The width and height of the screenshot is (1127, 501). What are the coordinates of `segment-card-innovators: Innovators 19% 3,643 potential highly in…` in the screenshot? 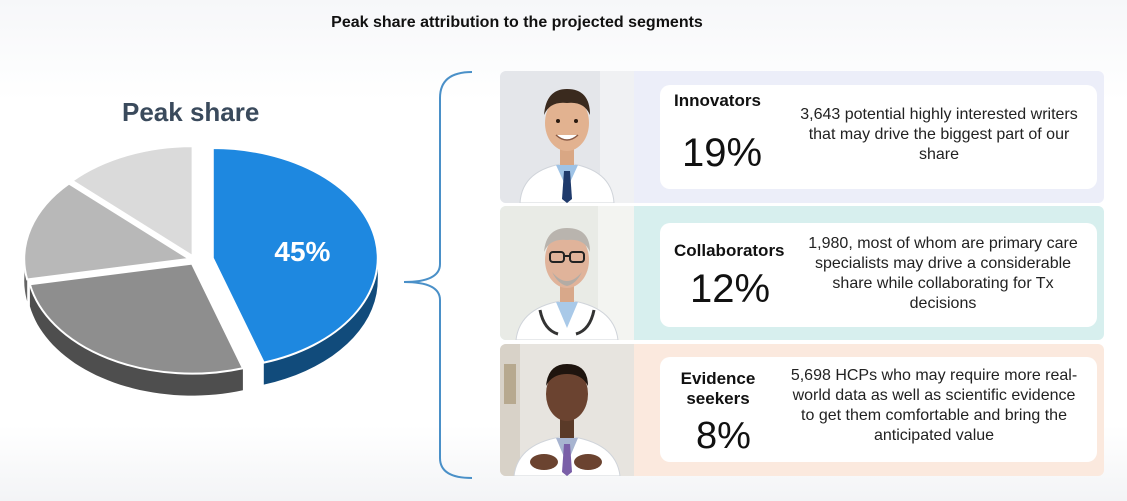 It's located at (802, 137).